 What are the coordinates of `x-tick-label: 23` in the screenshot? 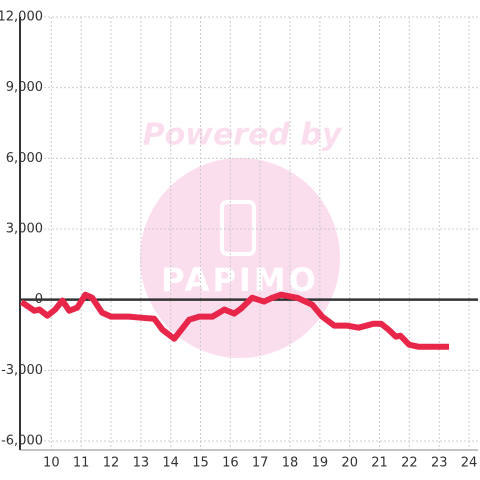 It's located at (439, 463).